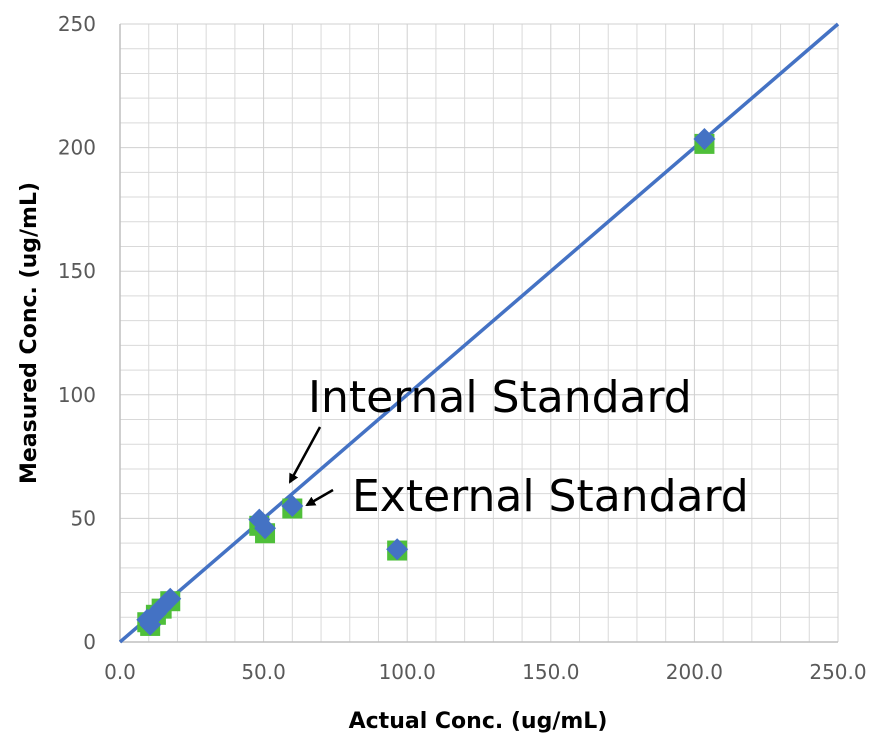 The width and height of the screenshot is (872, 735). I want to click on x-tick-label: 200.0, so click(694, 672).